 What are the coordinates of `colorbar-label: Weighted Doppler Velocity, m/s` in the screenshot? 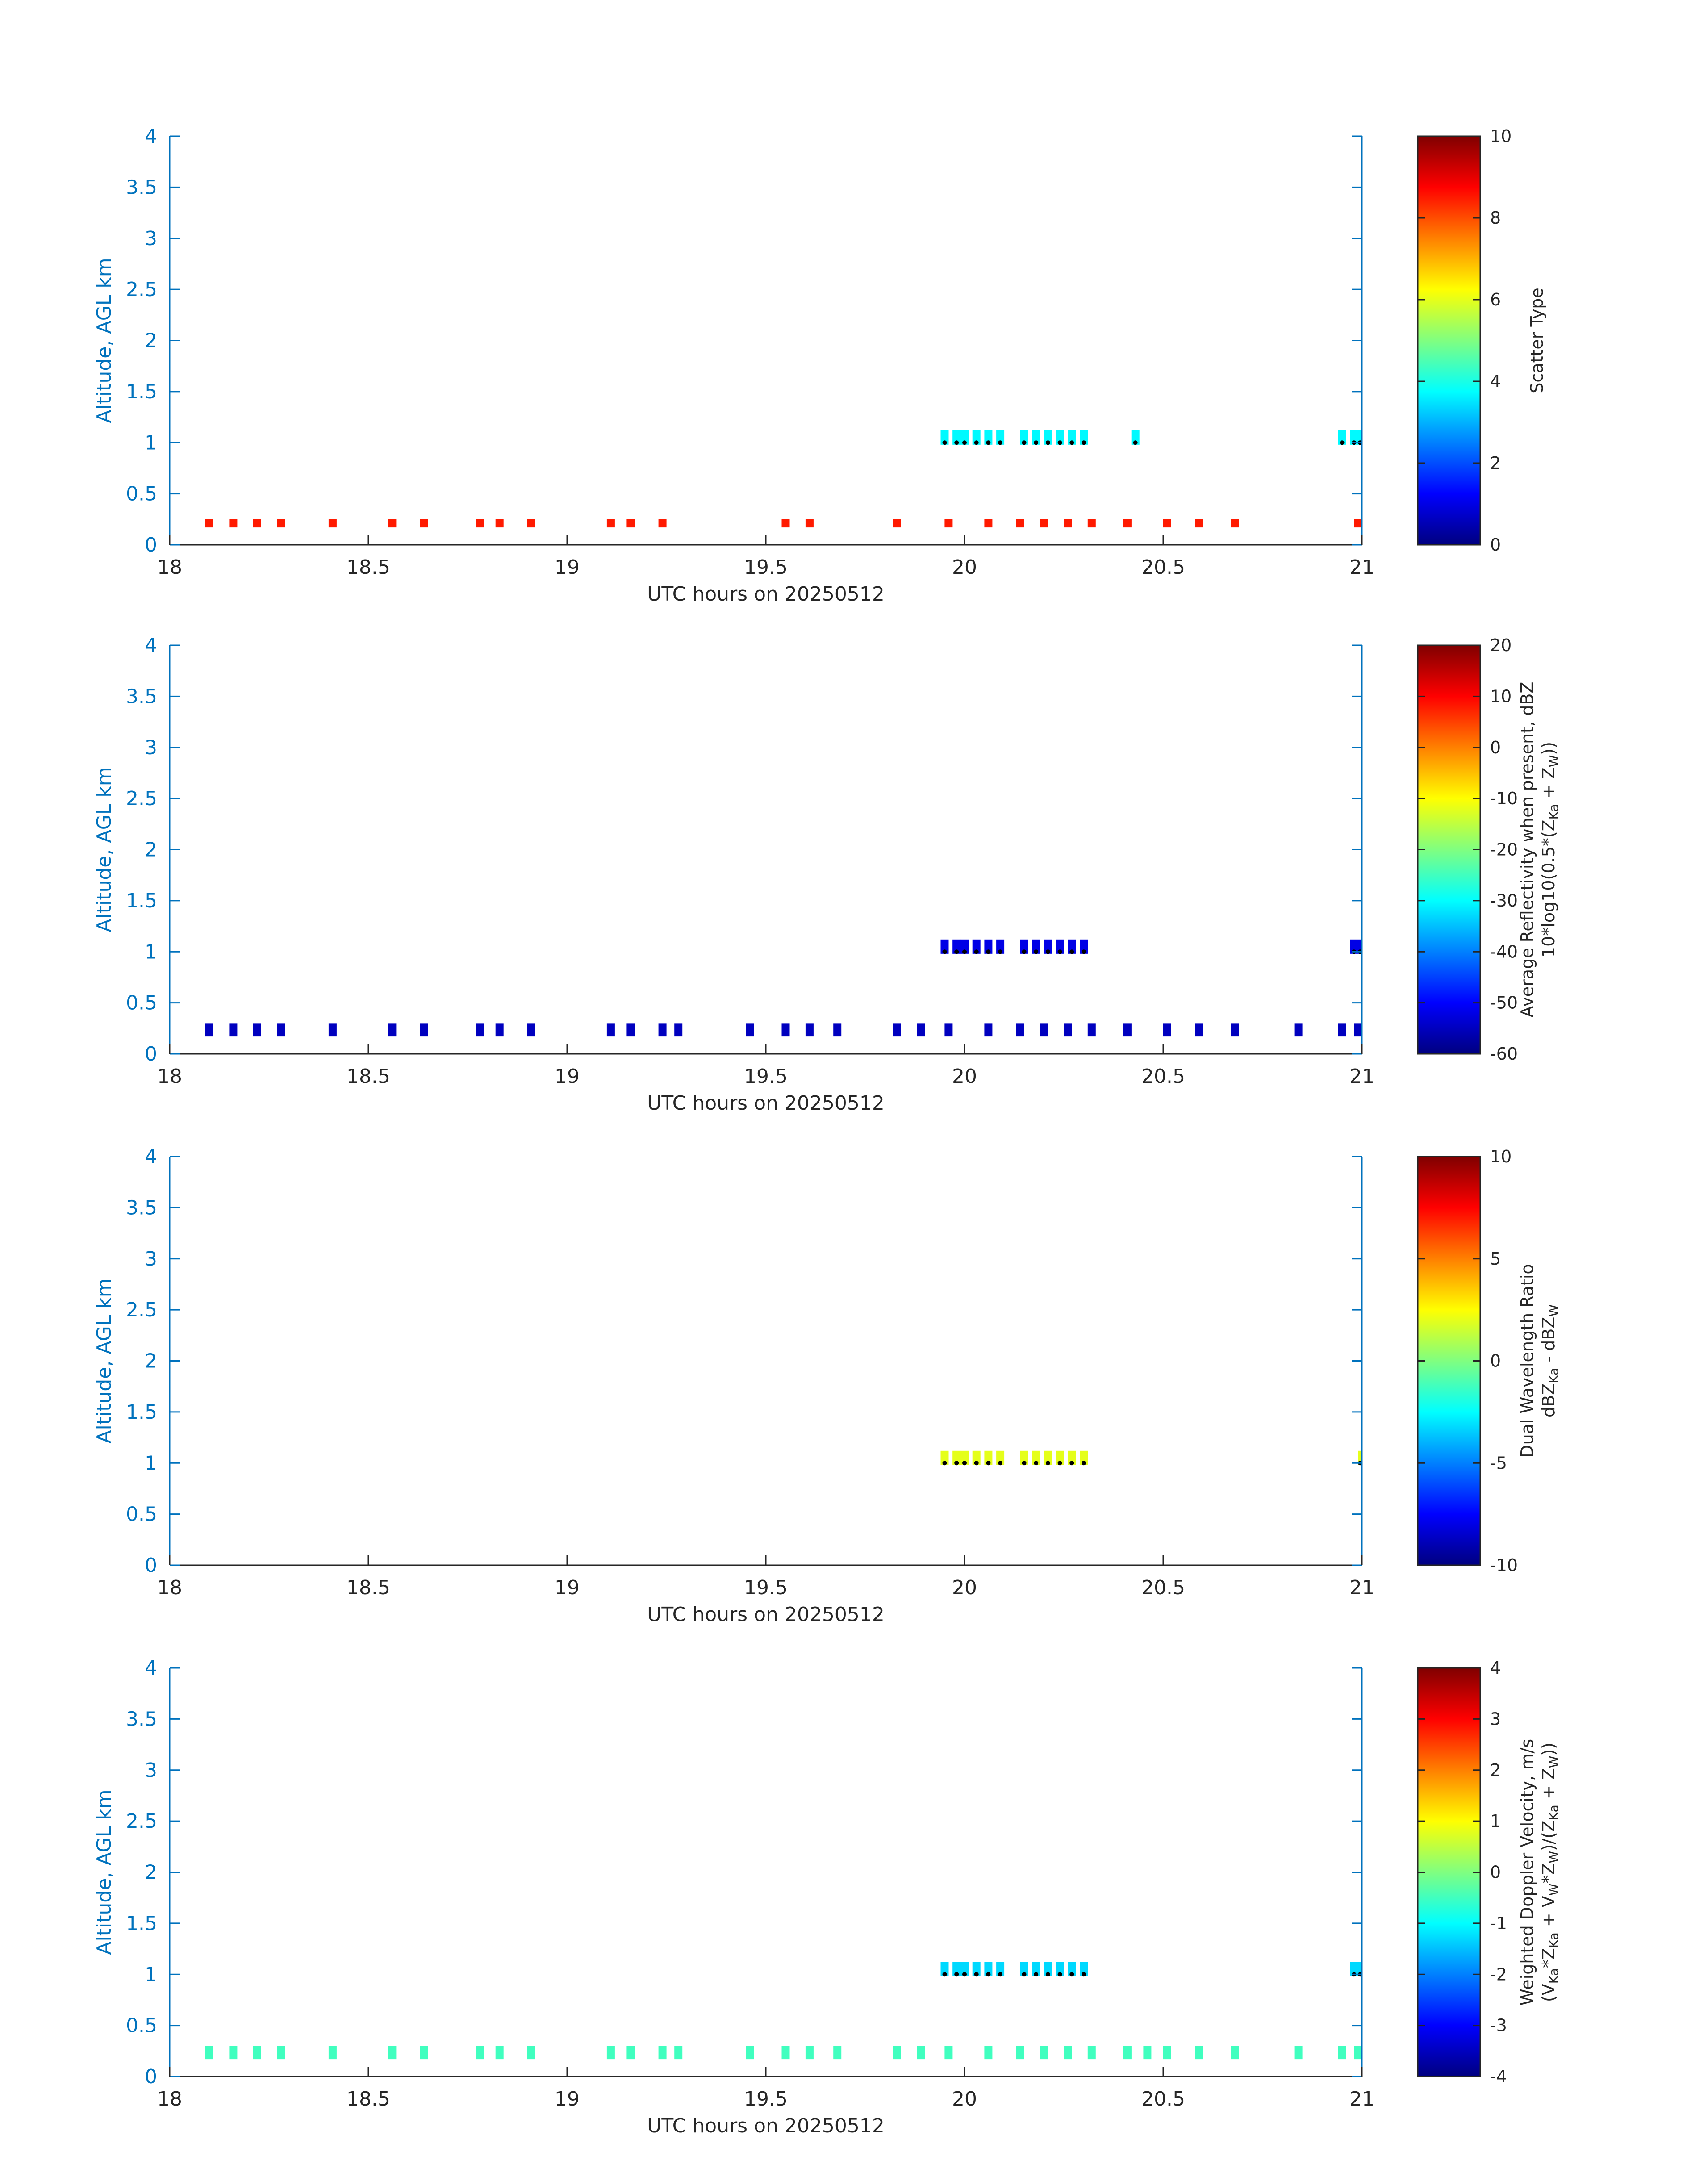 It's located at (1527, 1872).